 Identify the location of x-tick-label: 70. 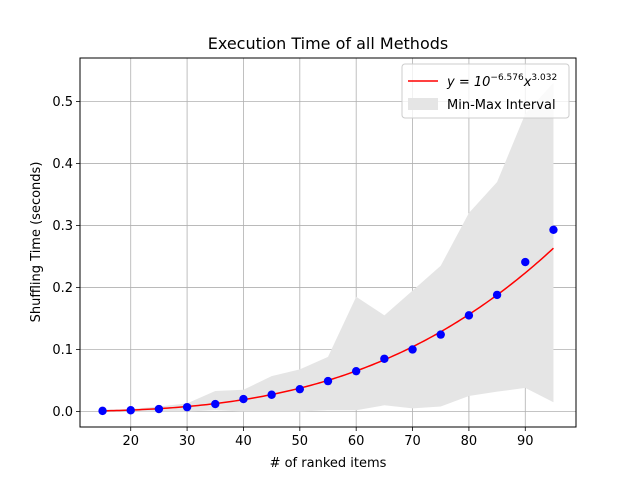
(412, 441).